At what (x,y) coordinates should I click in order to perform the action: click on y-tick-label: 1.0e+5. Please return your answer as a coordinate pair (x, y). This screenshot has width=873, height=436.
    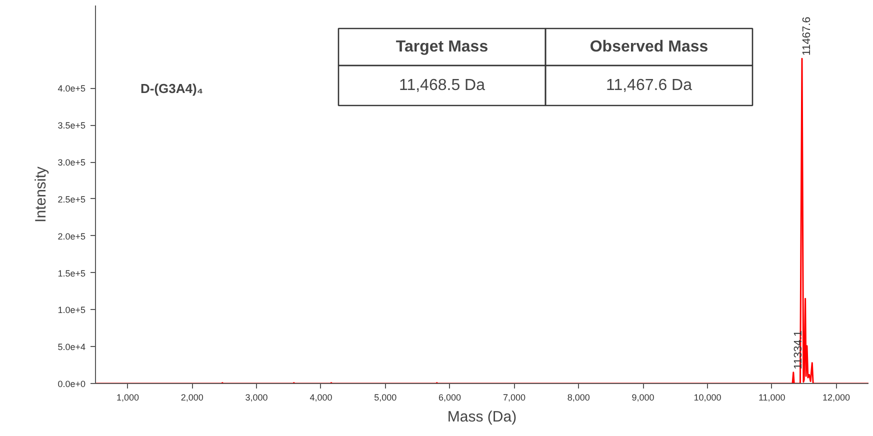
    Looking at the image, I should click on (72, 310).